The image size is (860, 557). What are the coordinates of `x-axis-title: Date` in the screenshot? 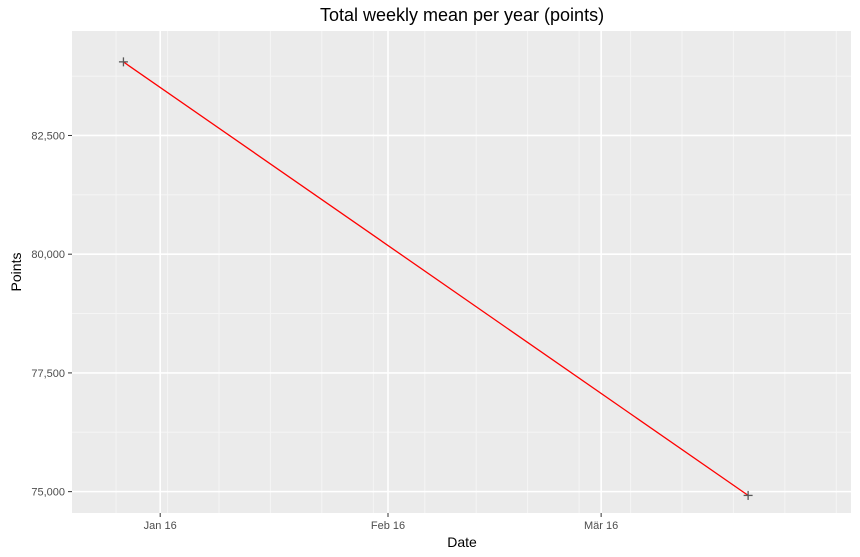 It's located at (462, 542).